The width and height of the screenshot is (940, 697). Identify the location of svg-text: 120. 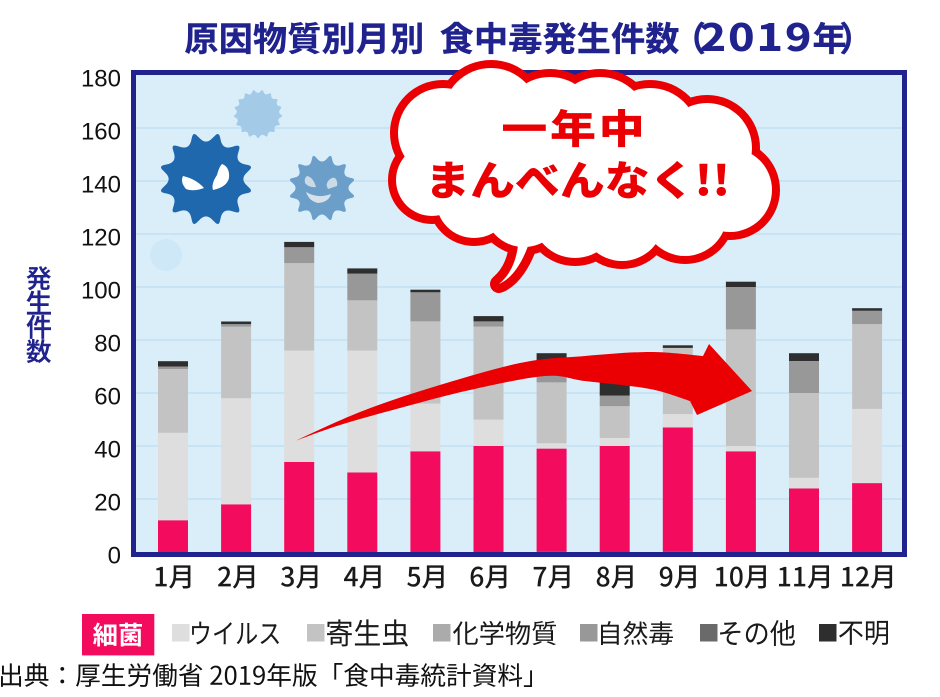
(101, 237).